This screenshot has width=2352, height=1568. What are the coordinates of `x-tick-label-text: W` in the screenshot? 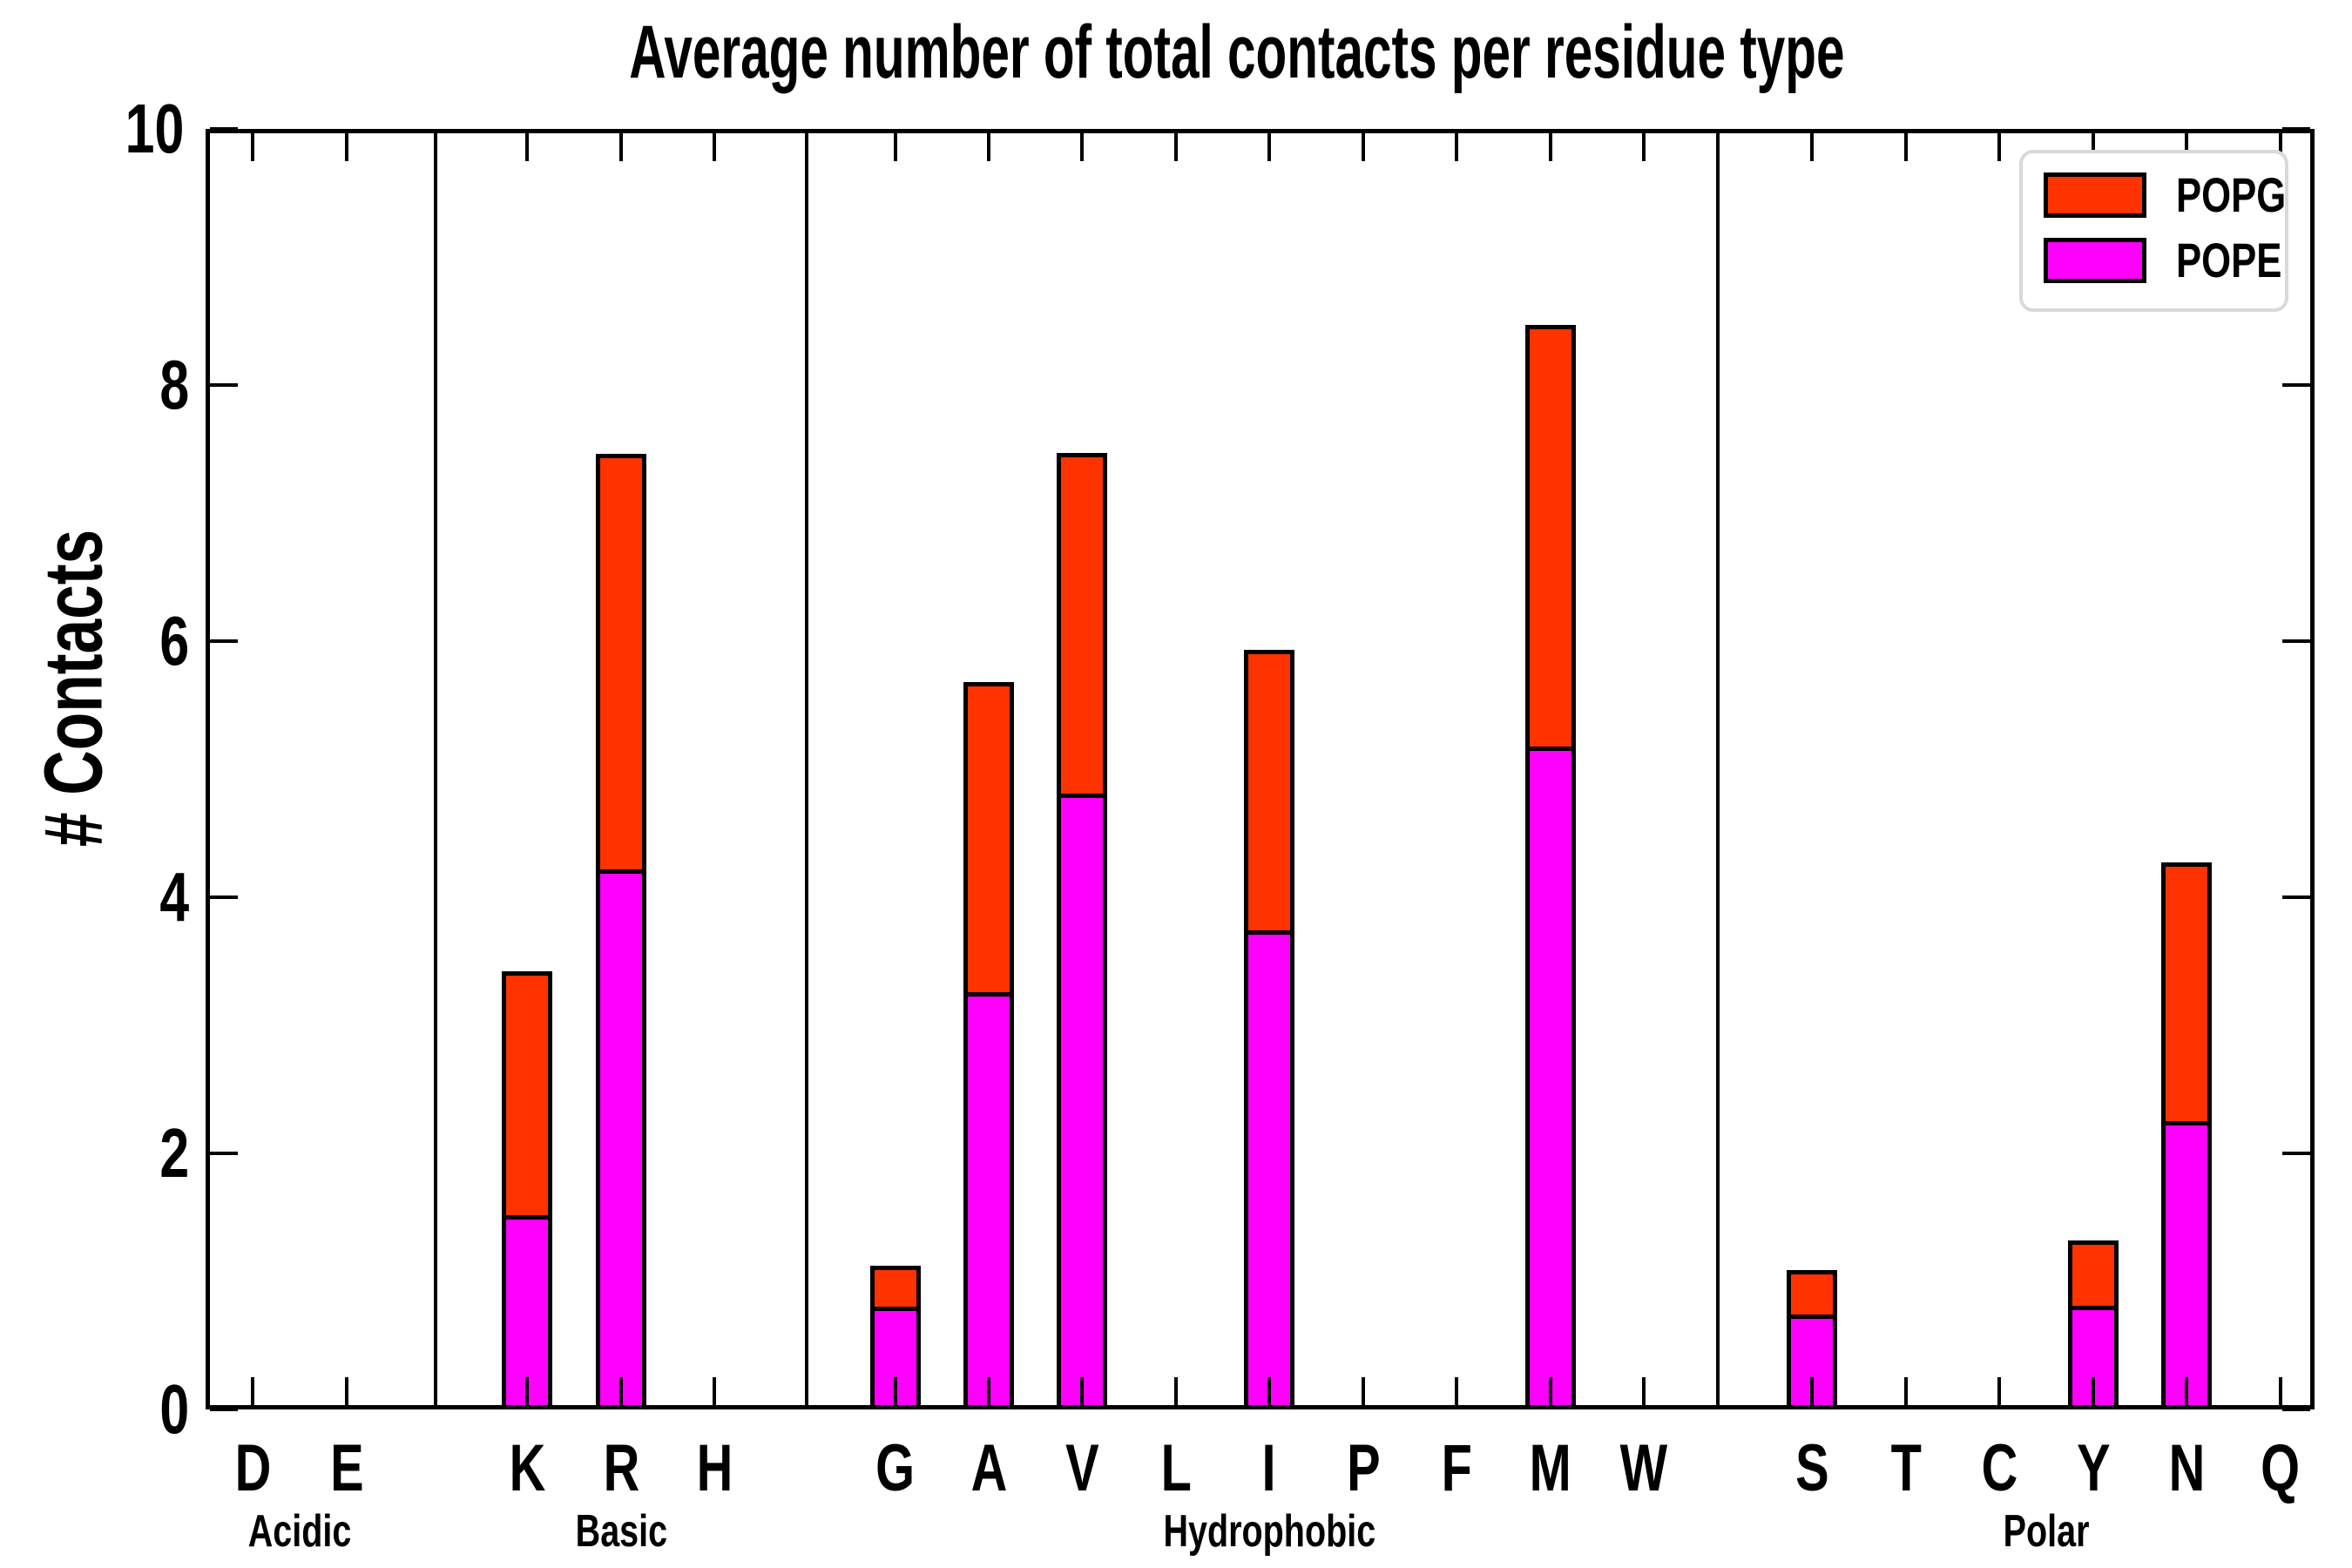 It's located at (1644, 1468).